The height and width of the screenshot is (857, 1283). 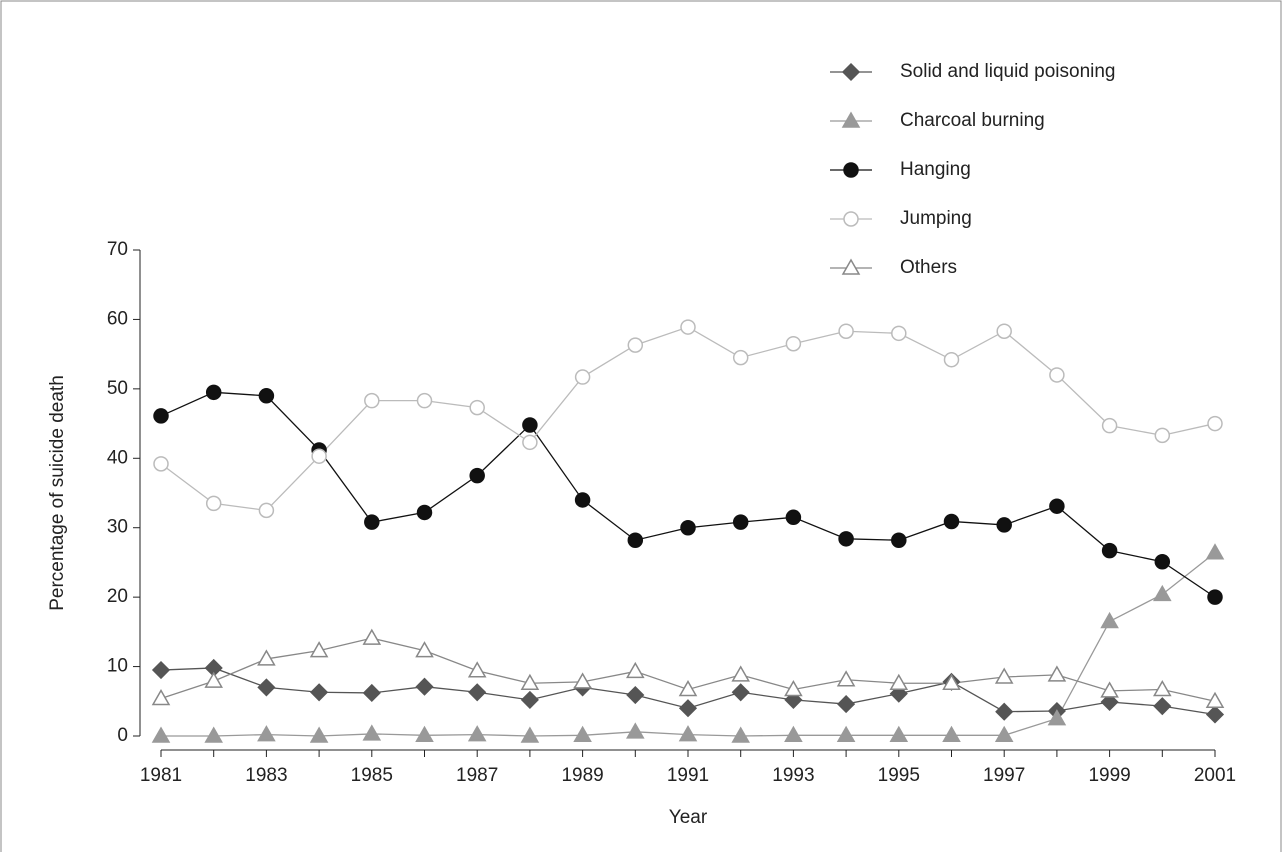 What do you see at coordinates (117, 457) in the screenshot?
I see `y-tick-label: 40` at bounding box center [117, 457].